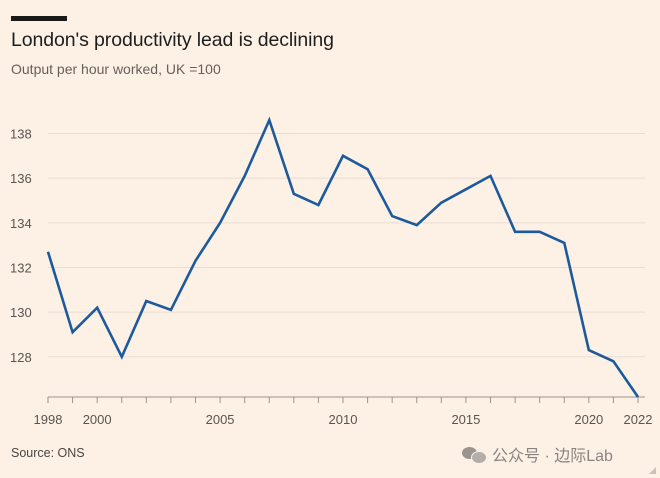  Describe the element at coordinates (48, 453) in the screenshot. I see `source-note: Source: ONS` at that location.